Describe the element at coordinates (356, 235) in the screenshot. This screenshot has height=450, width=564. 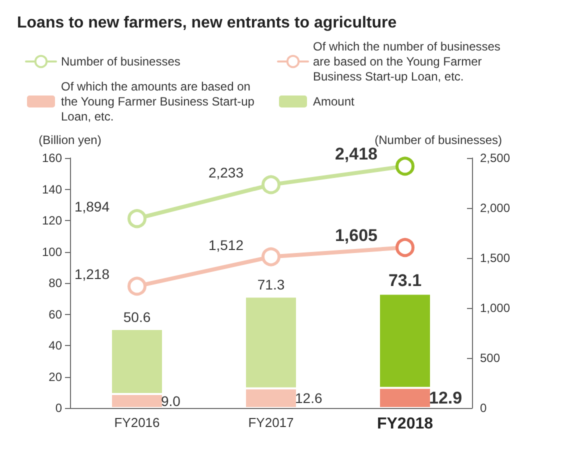
I see `data-label: 1,605` at that location.